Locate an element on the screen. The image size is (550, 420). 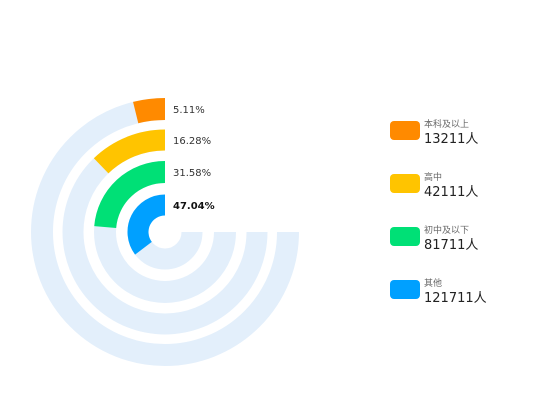
percent-label-group: 5.11% 16.28% 31.58% 47.04% is located at coordinates (194, 158).